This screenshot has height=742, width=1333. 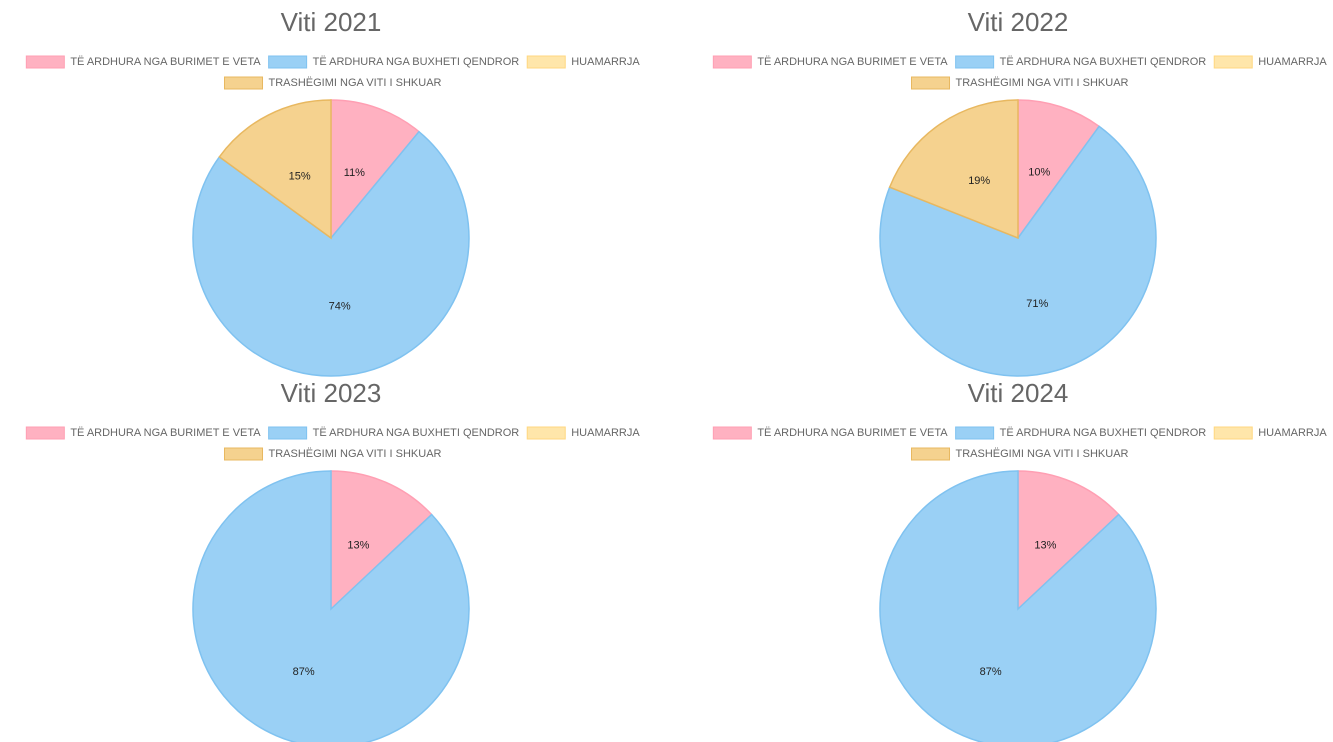 I want to click on chart-title: Viti 2022, so click(x=1018, y=22).